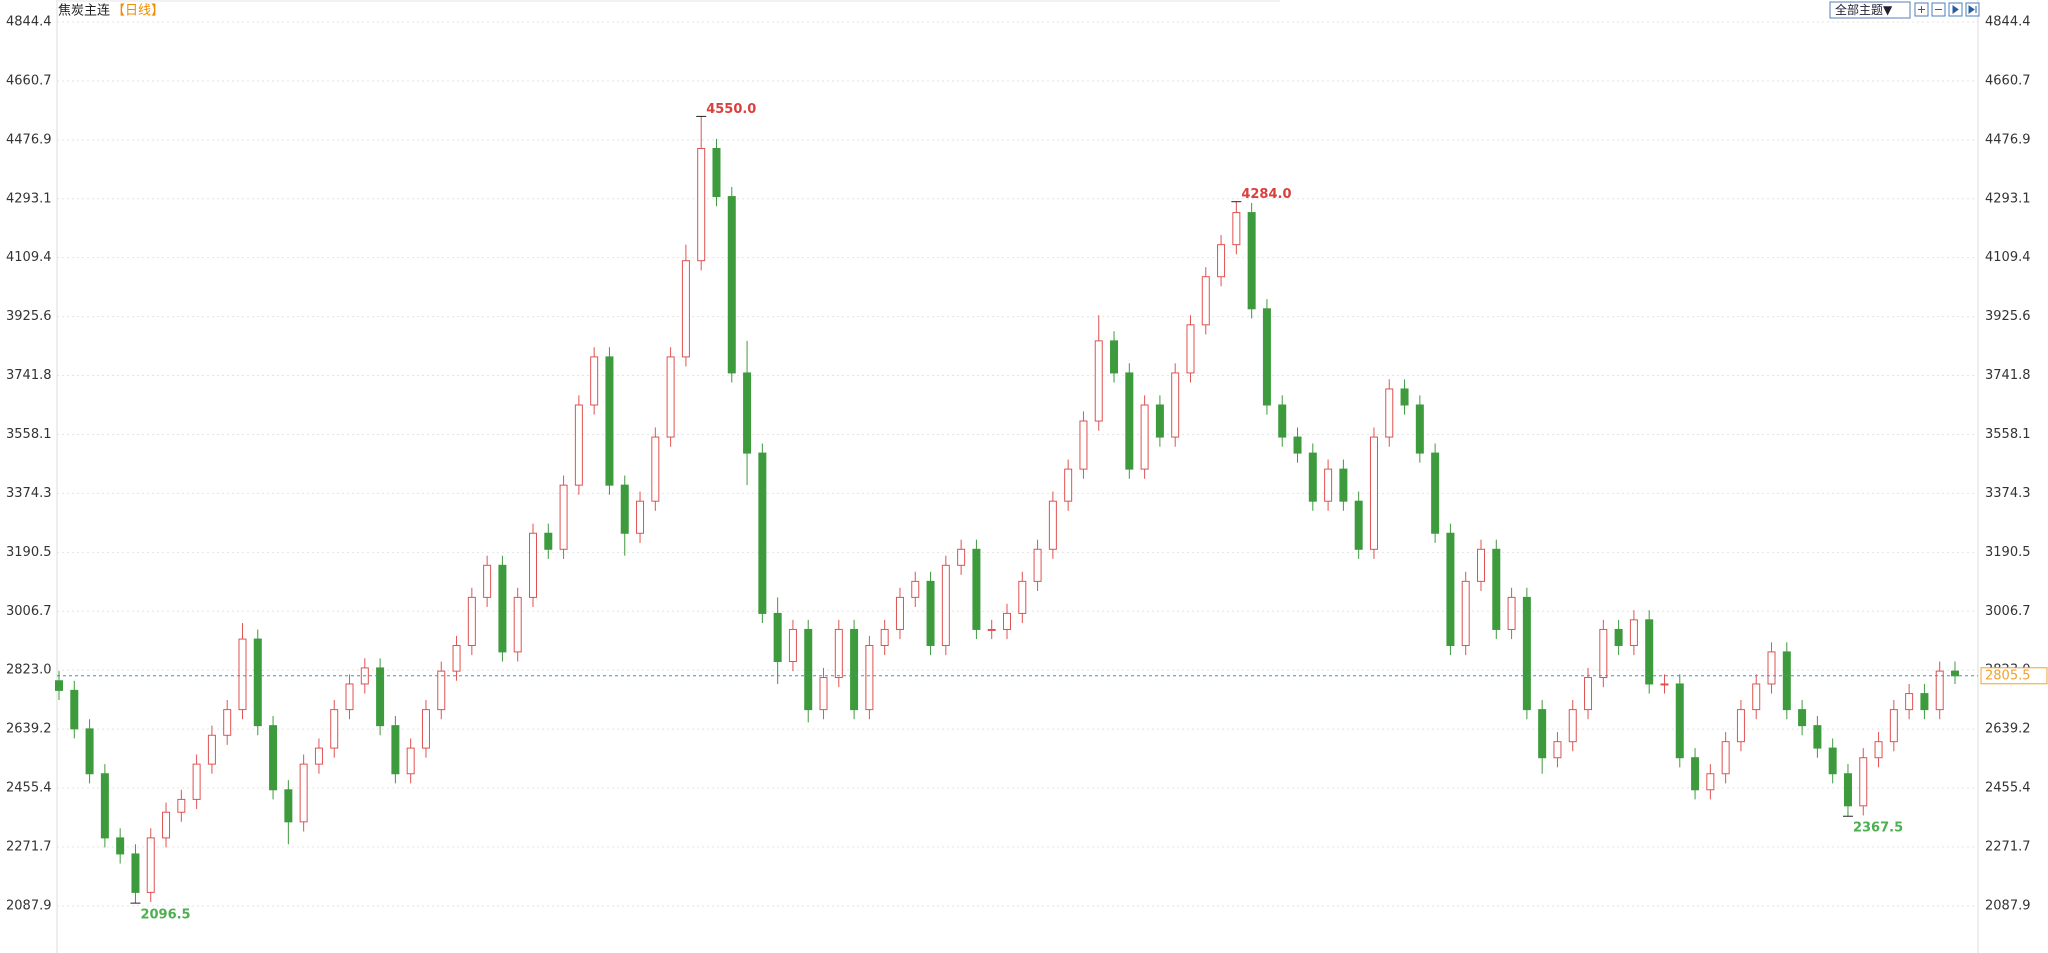 The image size is (2048, 953). Describe the element at coordinates (165, 915) in the screenshot. I see `extreme-label: 2096.5` at that location.